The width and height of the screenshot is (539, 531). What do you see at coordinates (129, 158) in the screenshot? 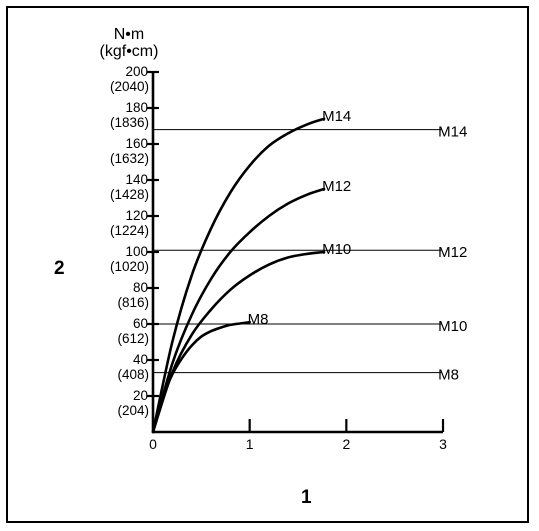
I see `y-tick-sub-label: (1632)` at bounding box center [129, 158].